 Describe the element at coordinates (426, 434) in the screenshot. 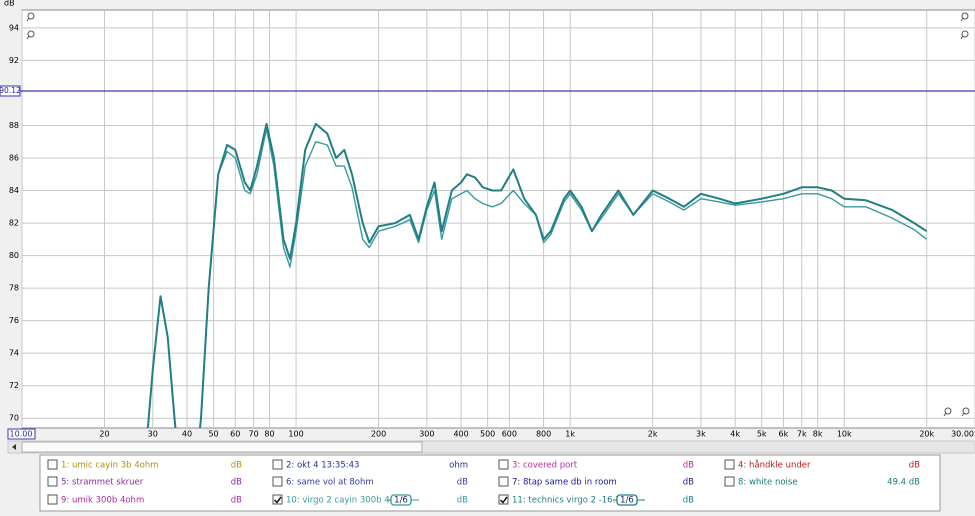

I see `x-tick-label: 300` at that location.